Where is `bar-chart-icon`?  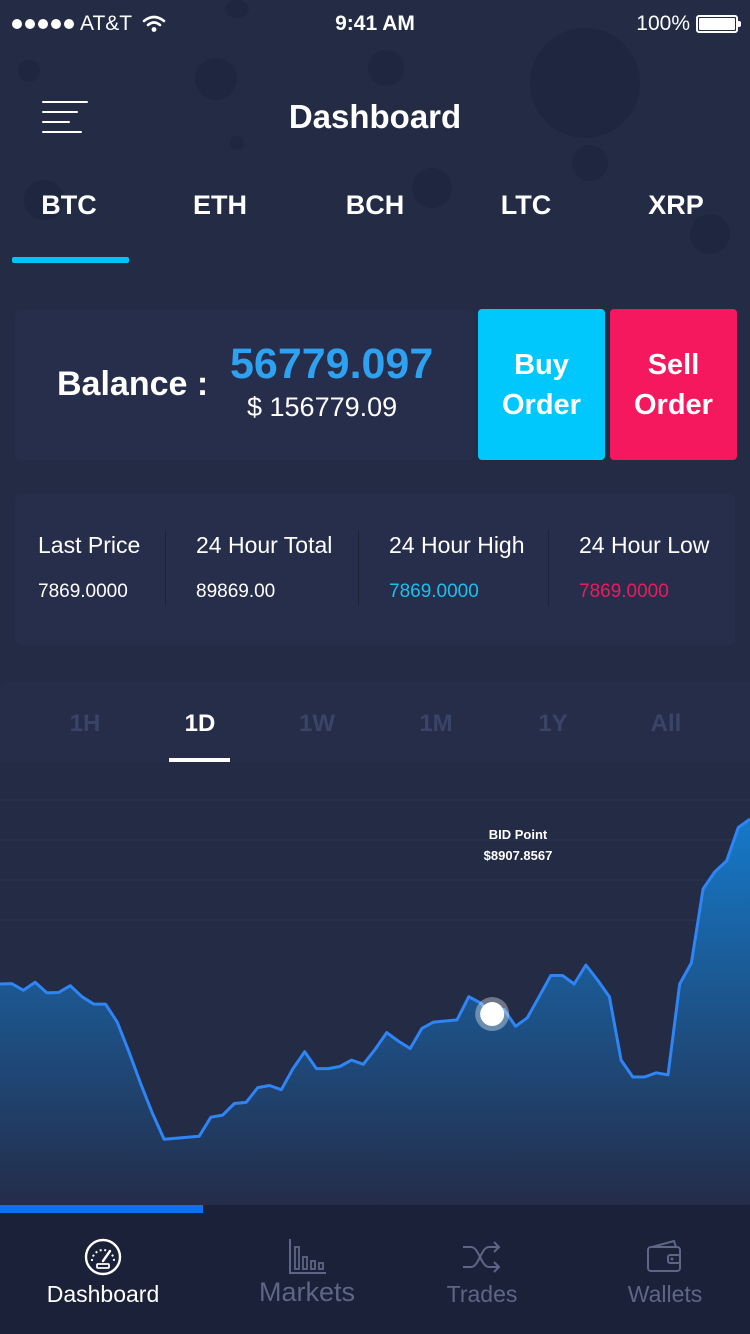 bar-chart-icon is located at coordinates (307, 1256).